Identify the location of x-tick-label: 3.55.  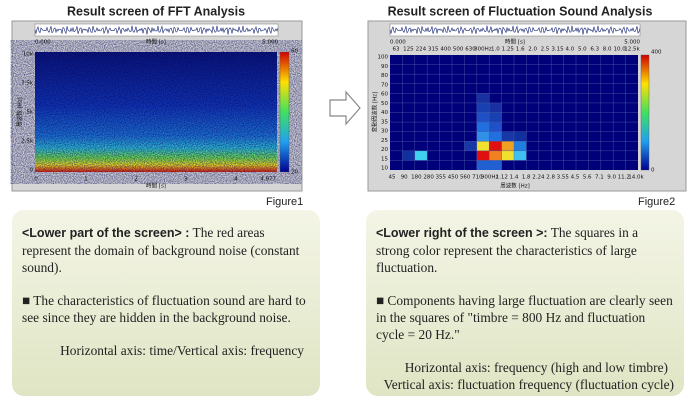
(563, 178).